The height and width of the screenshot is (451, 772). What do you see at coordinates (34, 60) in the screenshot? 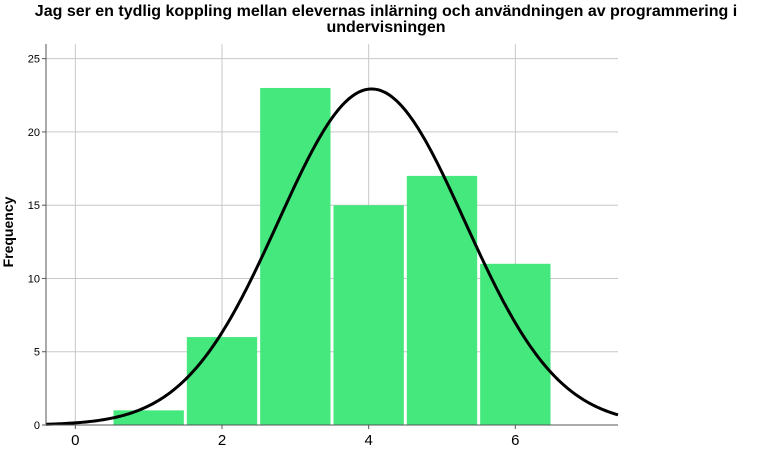
I see `y-tick-label-25: 25` at bounding box center [34, 60].